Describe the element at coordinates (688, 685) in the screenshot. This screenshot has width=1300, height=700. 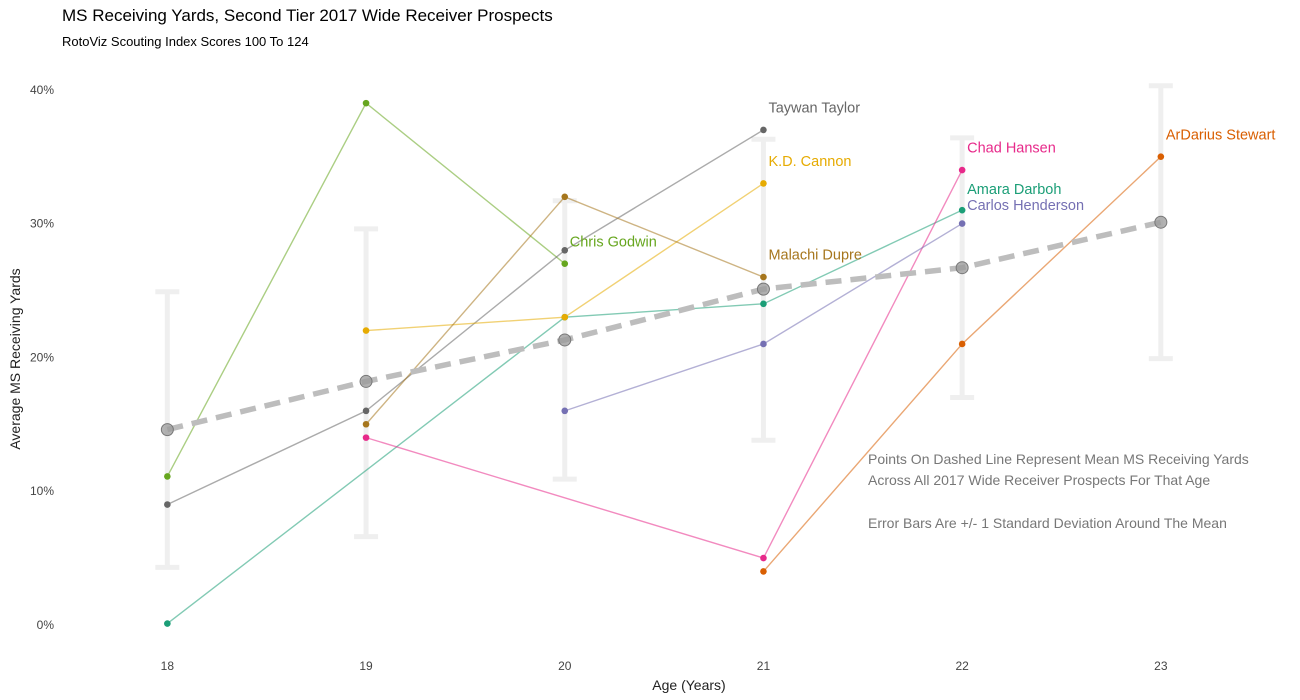
I see `x-axis-title: Age (Years)` at that location.